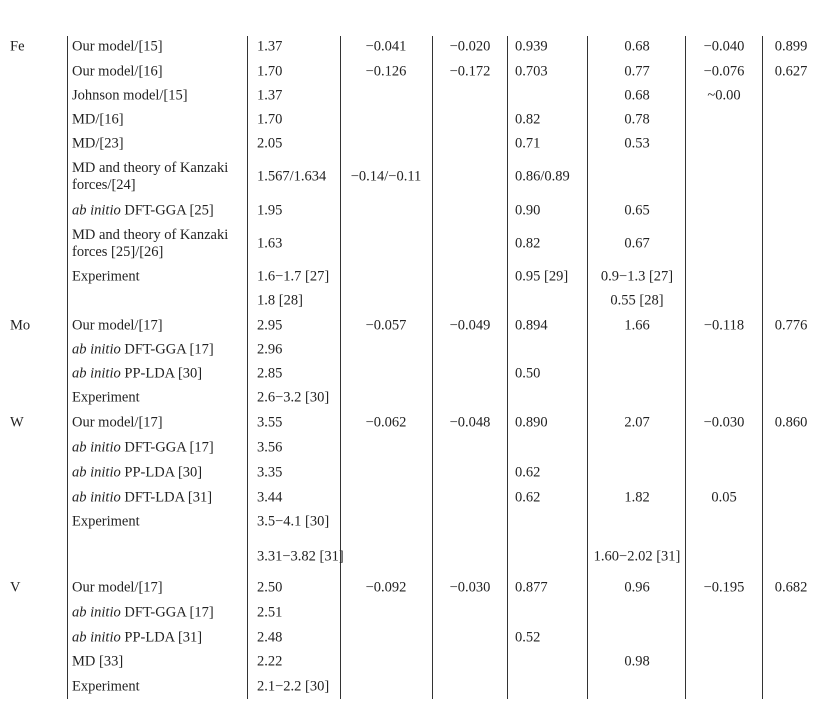 The width and height of the screenshot is (820, 711). Describe the element at coordinates (270, 637) in the screenshot. I see `value-cell: 2.48` at that location.